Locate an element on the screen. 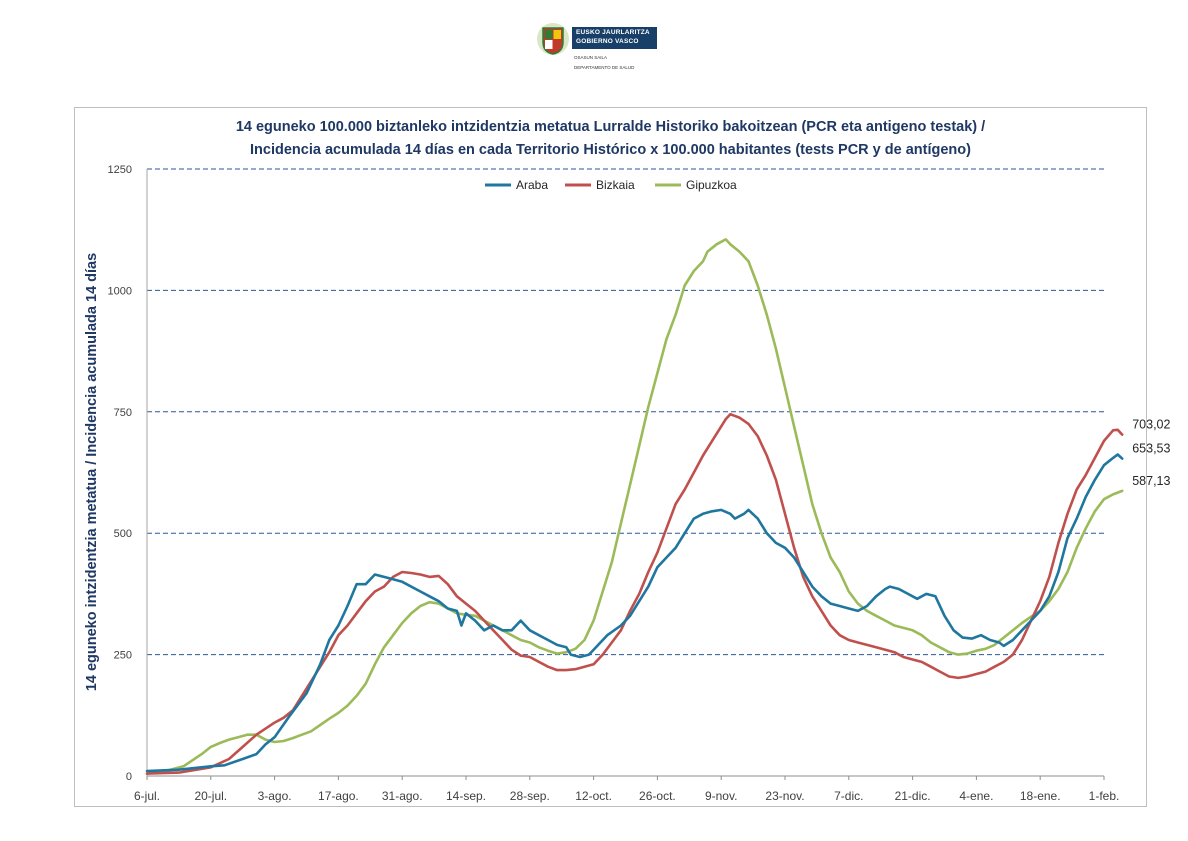  department-line-1: OSASUN SAILA is located at coordinates (591, 57).